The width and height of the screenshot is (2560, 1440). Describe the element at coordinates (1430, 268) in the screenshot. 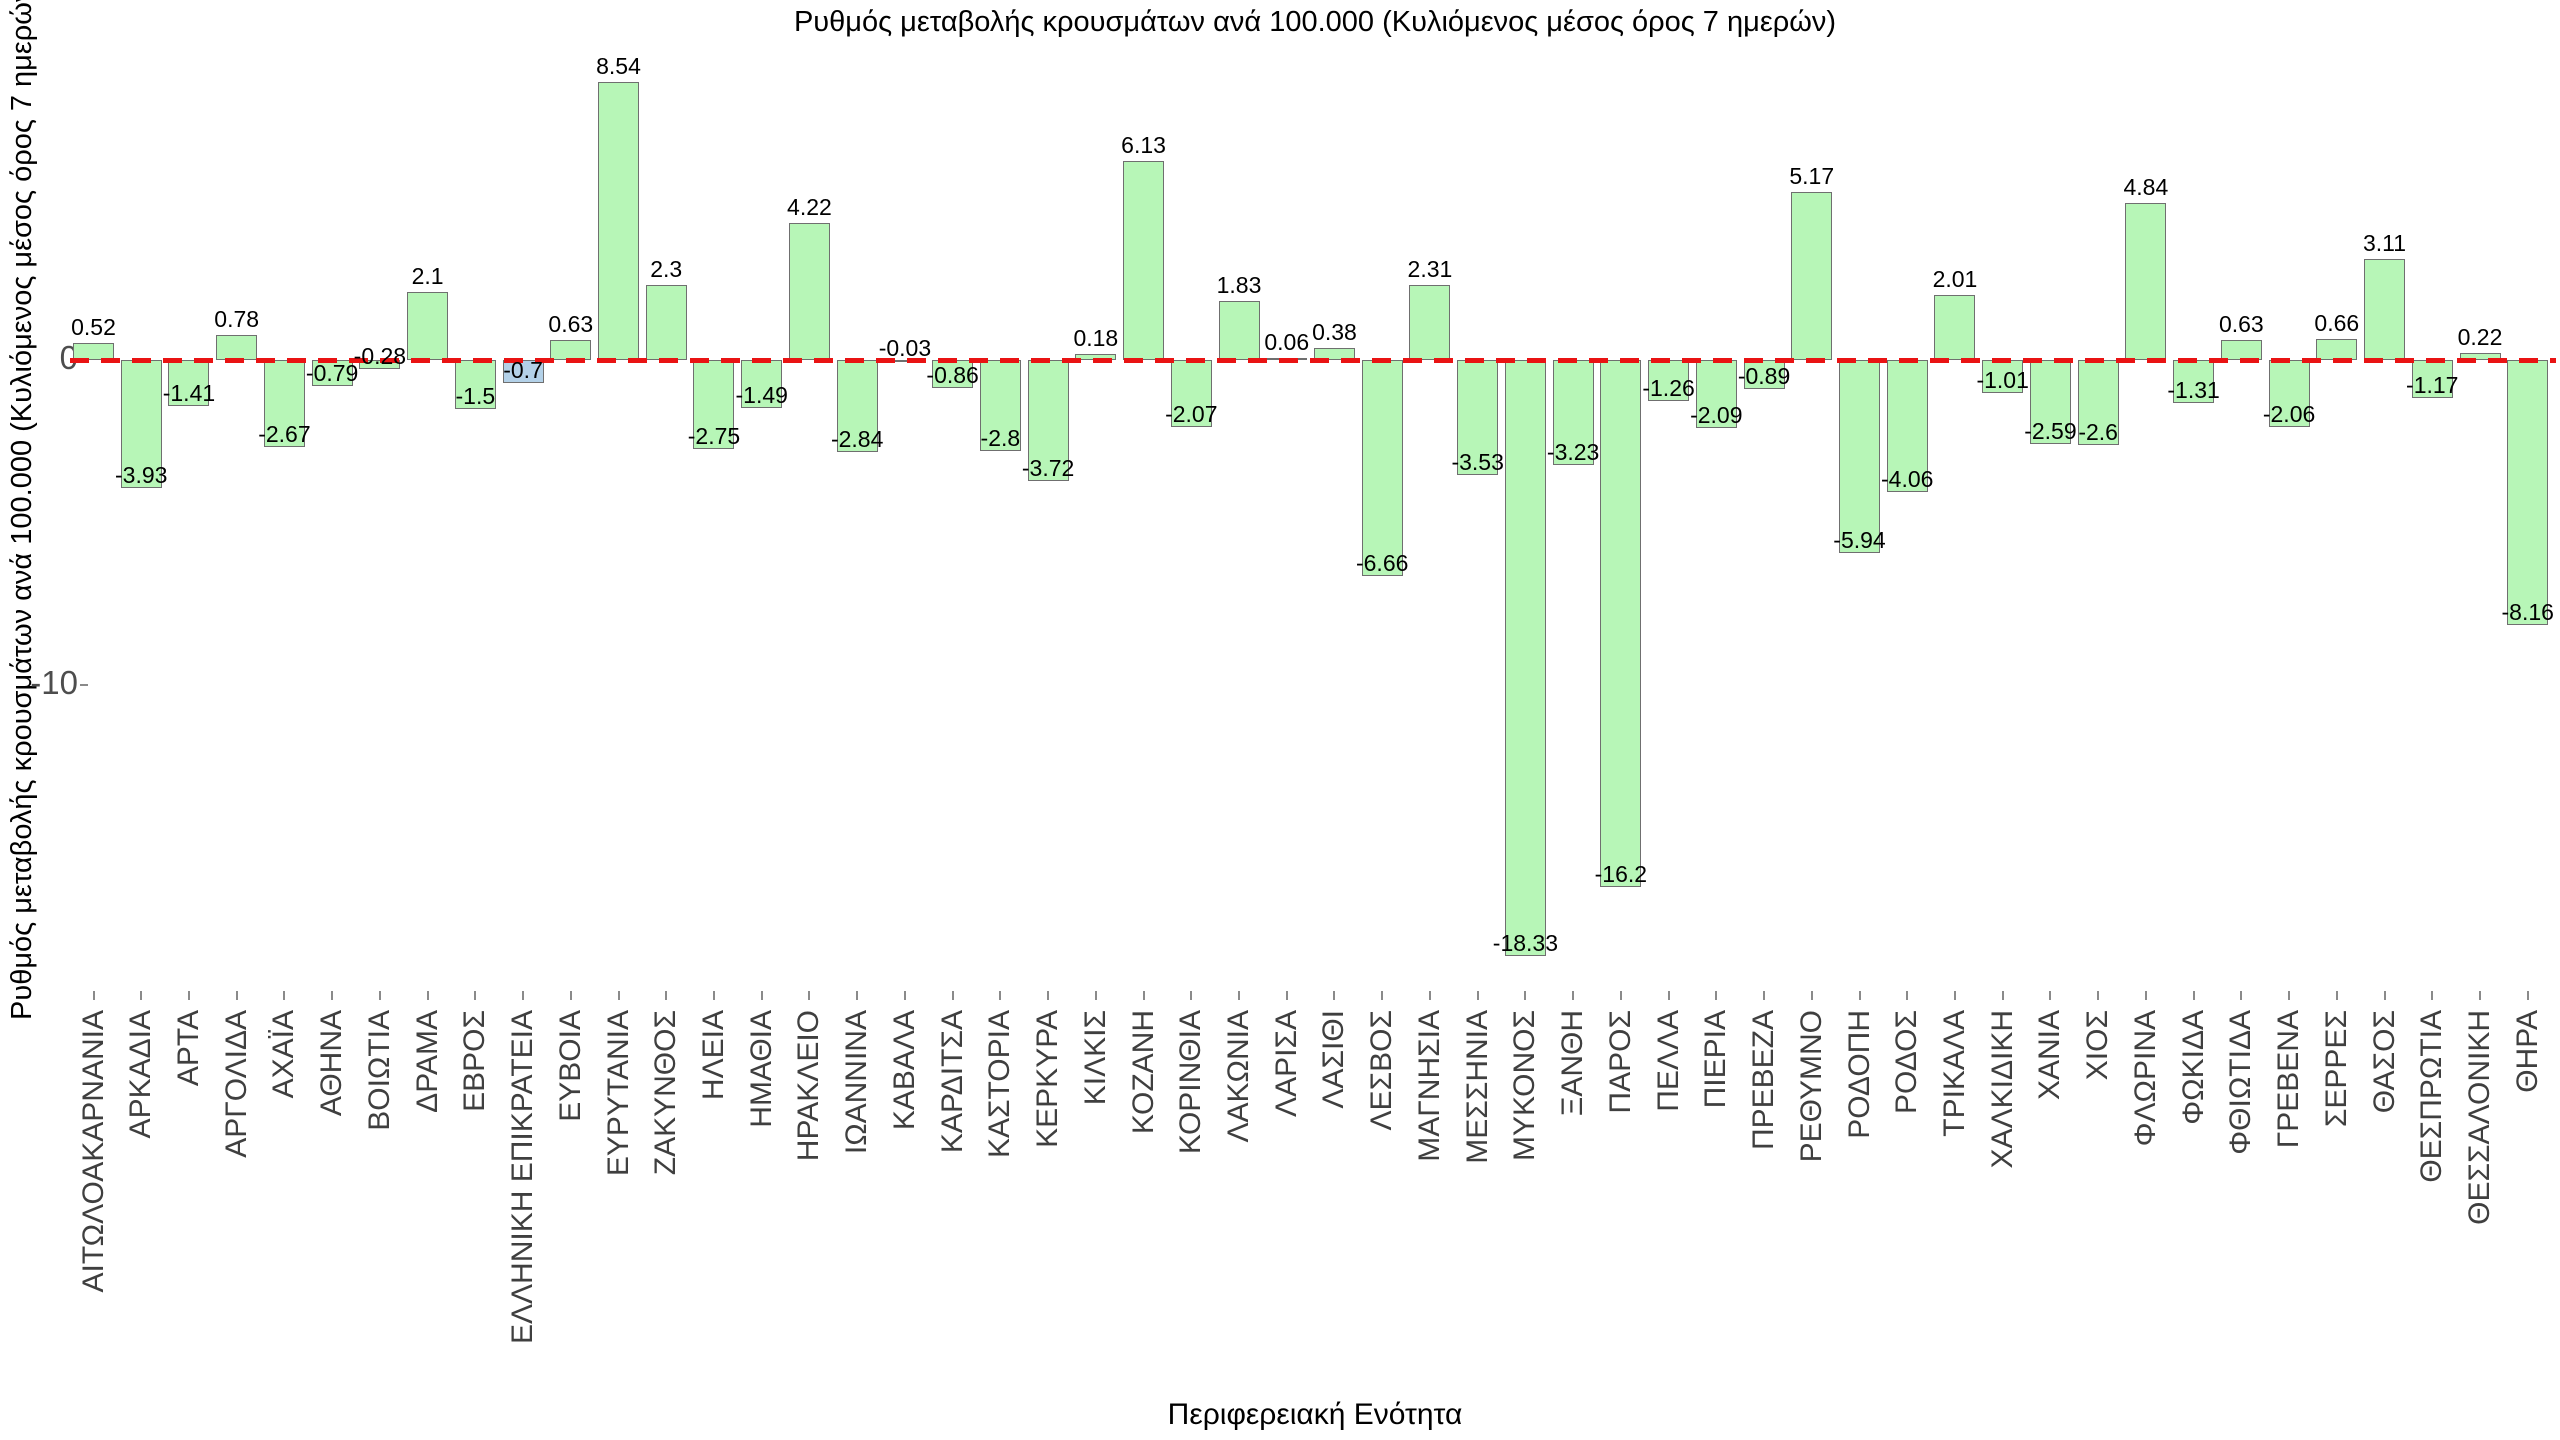

I see `bar-value-label: 2.31` at that location.